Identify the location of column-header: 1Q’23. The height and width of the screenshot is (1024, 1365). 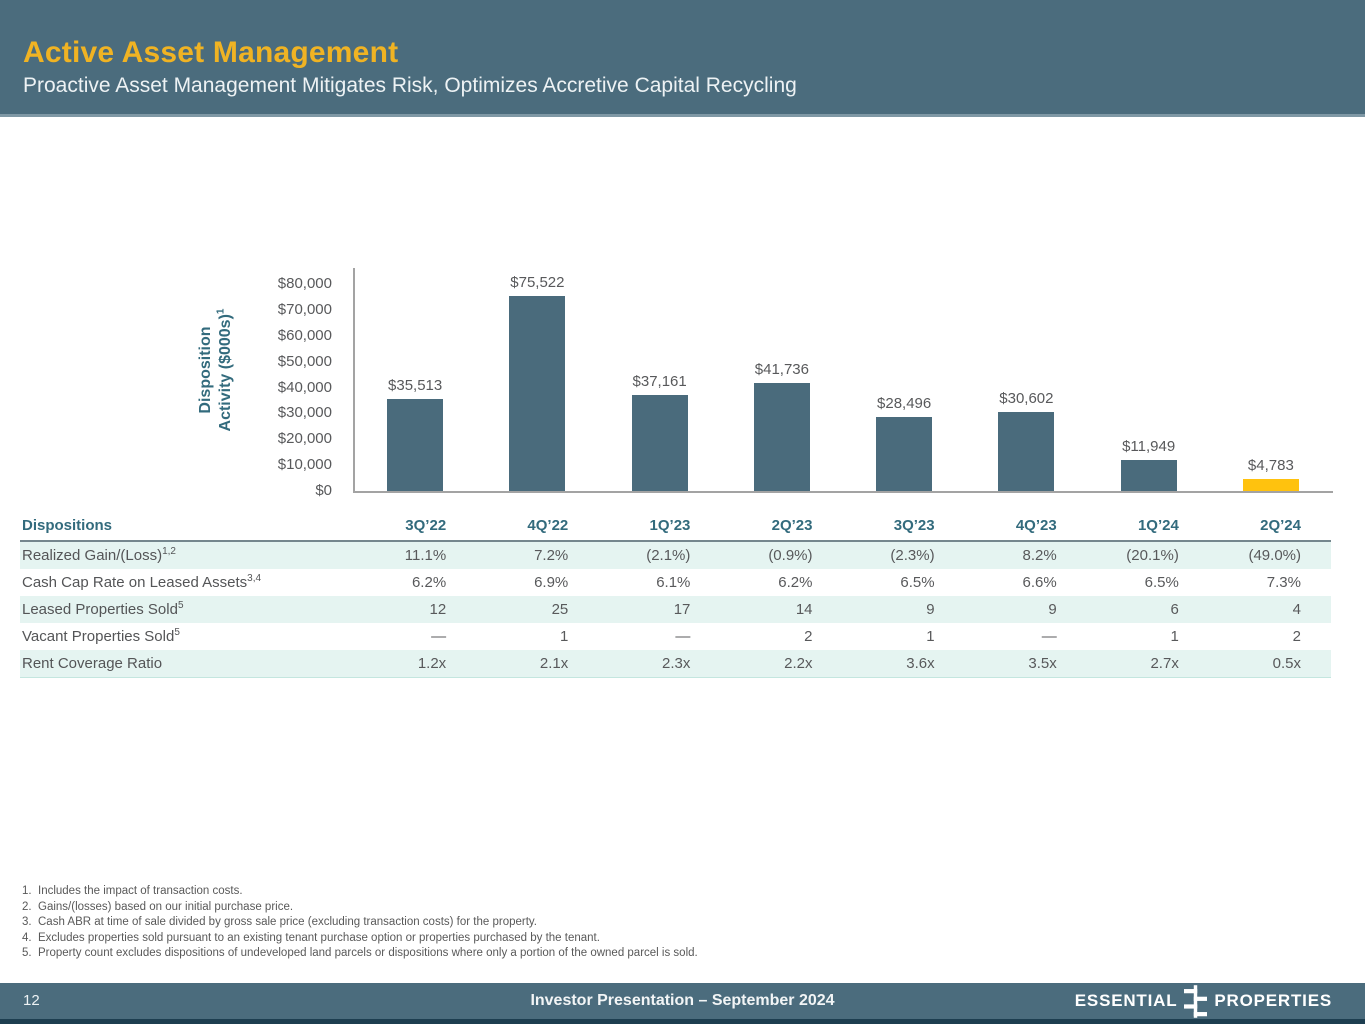
(659, 527).